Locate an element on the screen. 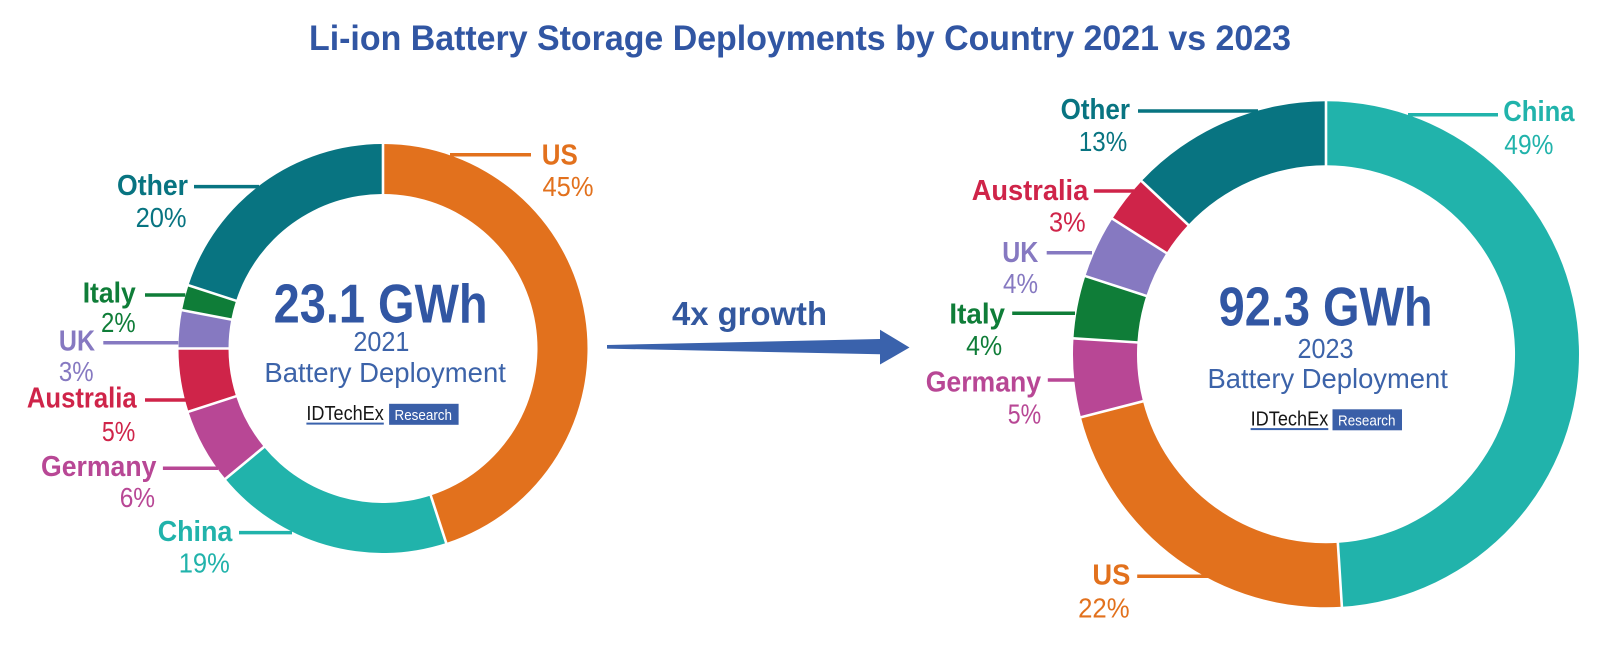 Image resolution: width=1600 pixels, height=648 pixels. svg-text: 2021 is located at coordinates (381, 341).